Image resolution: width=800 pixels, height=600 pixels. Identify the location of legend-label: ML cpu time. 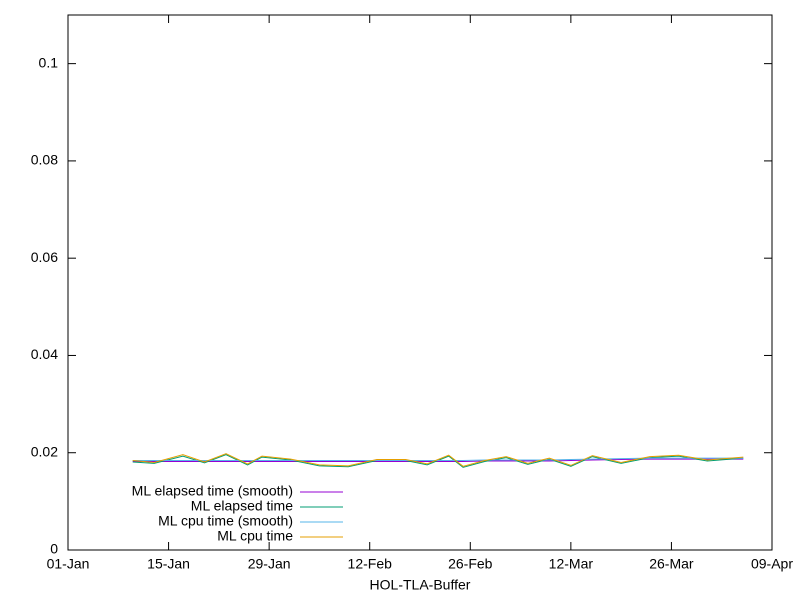
(255, 536).